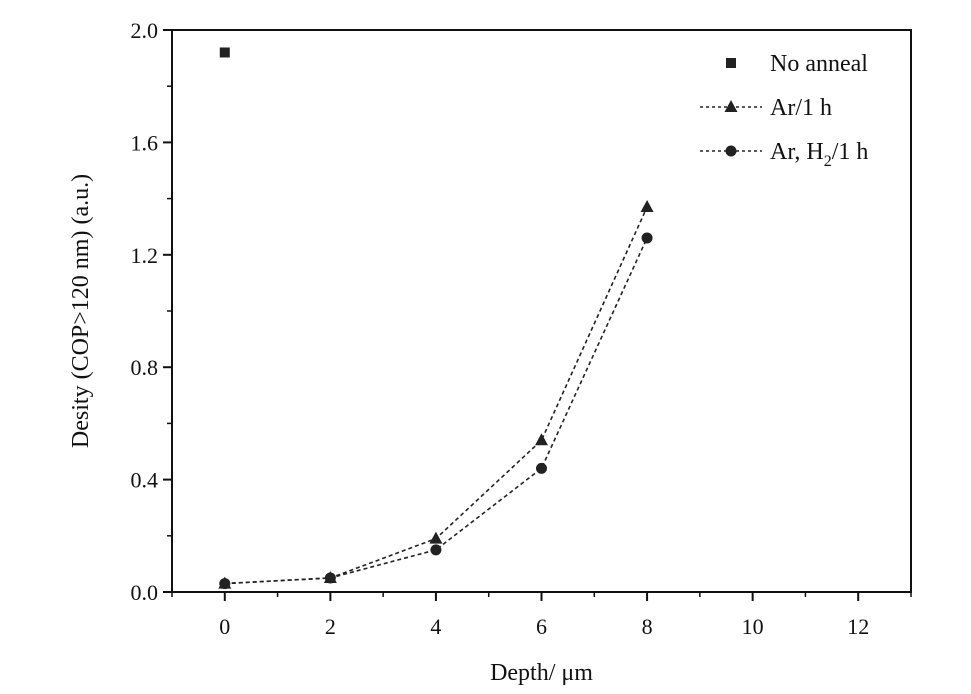  I want to click on legend: No anneal Ar/1 h Ar, H2/1 h, so click(784, 110).